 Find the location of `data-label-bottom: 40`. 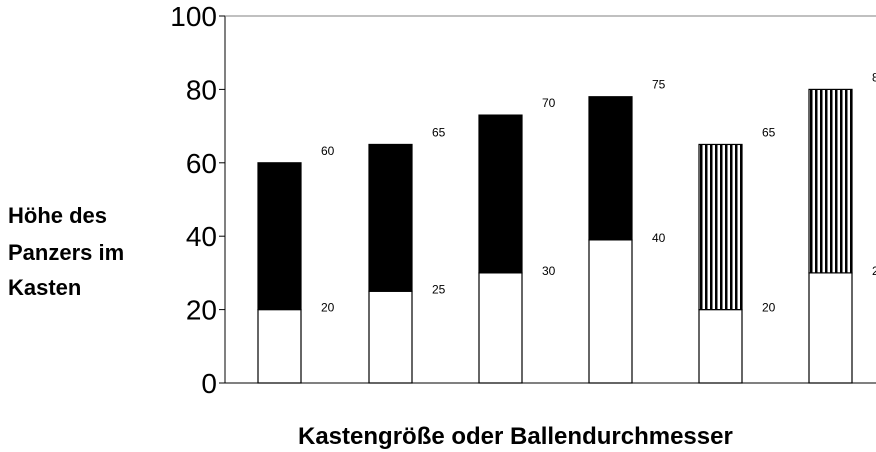

data-label-bottom: 40 is located at coordinates (659, 238).